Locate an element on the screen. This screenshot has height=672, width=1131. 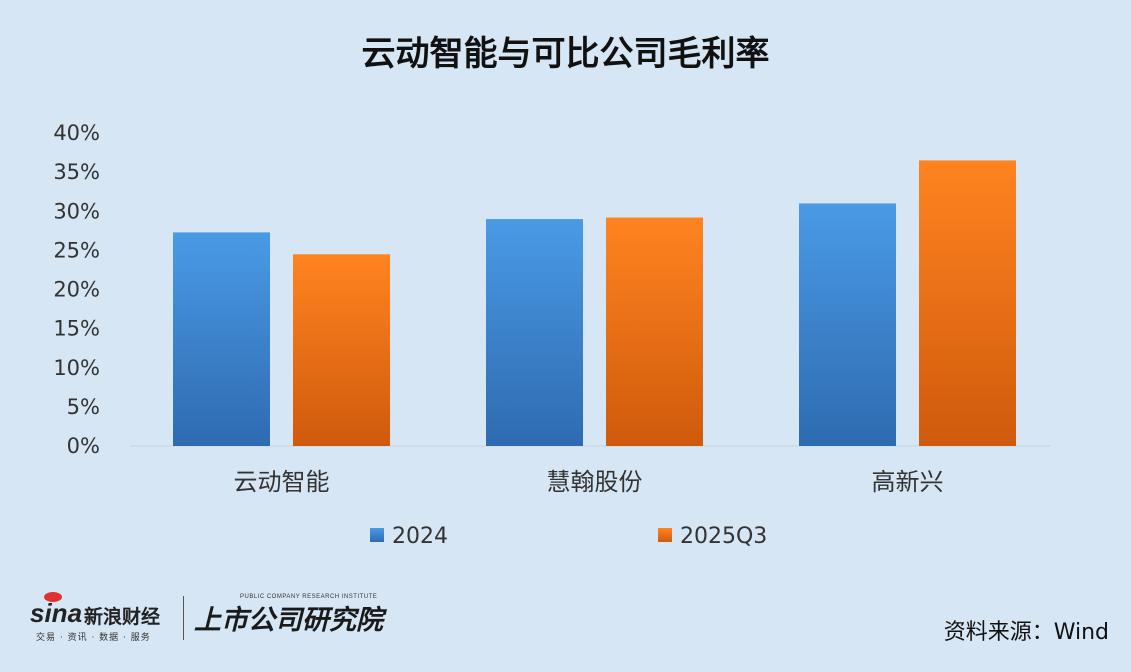
y-tick-label: 15% is located at coordinates (76, 329).